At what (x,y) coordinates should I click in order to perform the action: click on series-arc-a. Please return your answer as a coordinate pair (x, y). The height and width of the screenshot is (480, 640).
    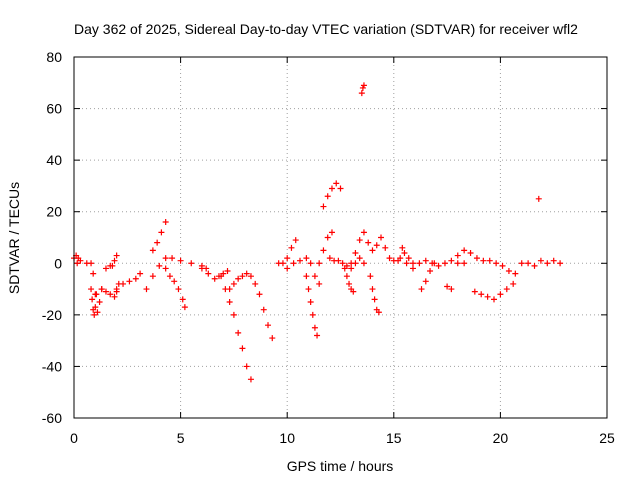
    Looking at the image, I should click on (77, 259).